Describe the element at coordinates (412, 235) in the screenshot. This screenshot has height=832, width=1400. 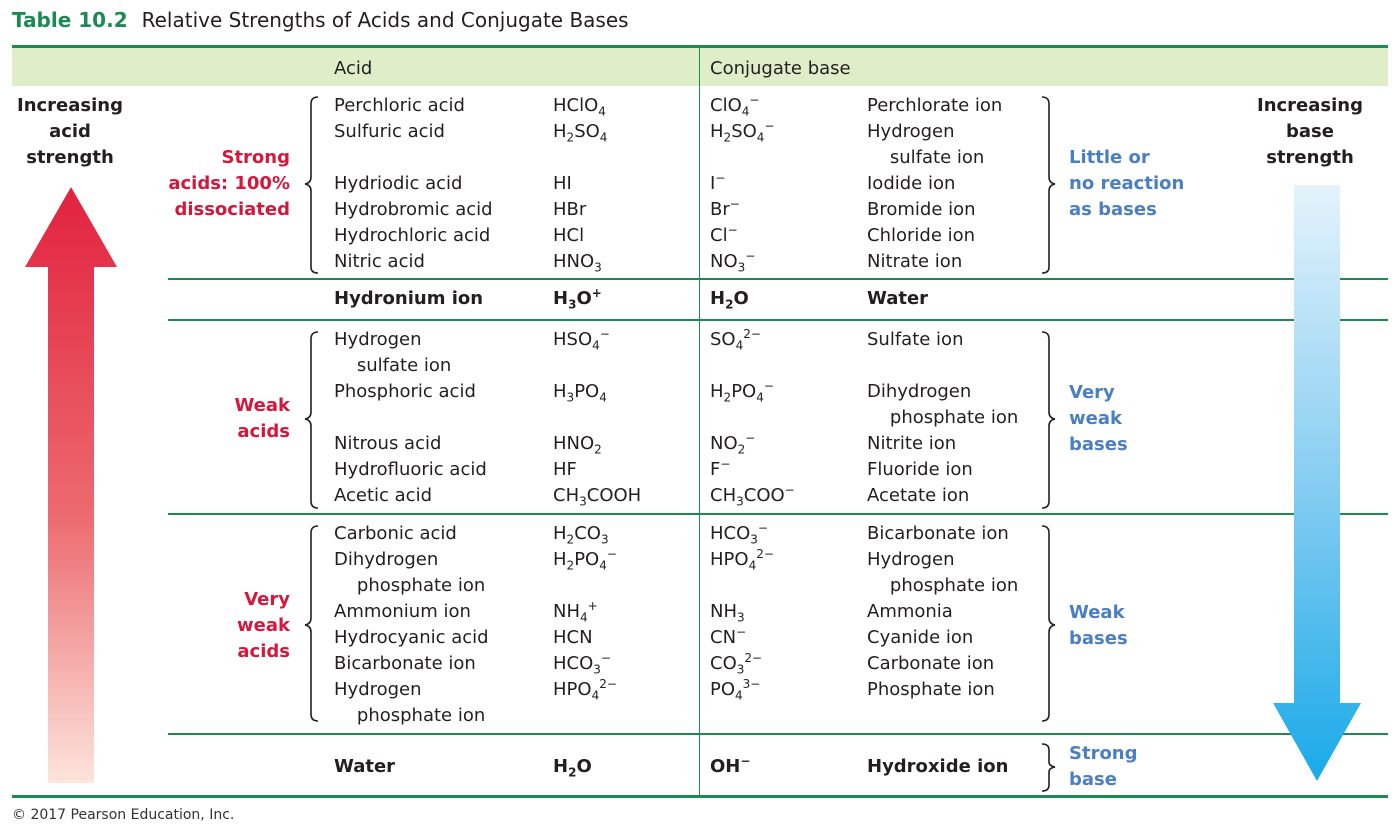
I see `acid-name: Hydrochloric acid` at that location.